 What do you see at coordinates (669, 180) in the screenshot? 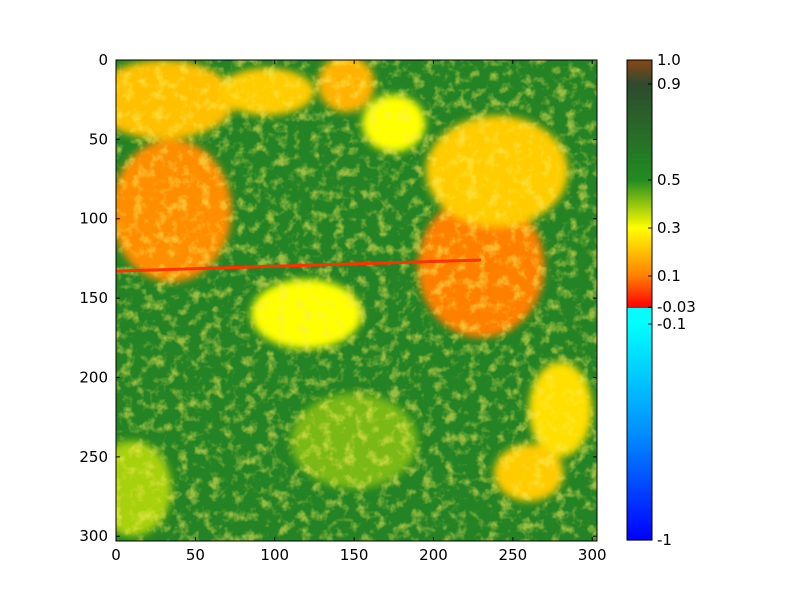
I see `colorbar-tick-label: 0.5` at bounding box center [669, 180].